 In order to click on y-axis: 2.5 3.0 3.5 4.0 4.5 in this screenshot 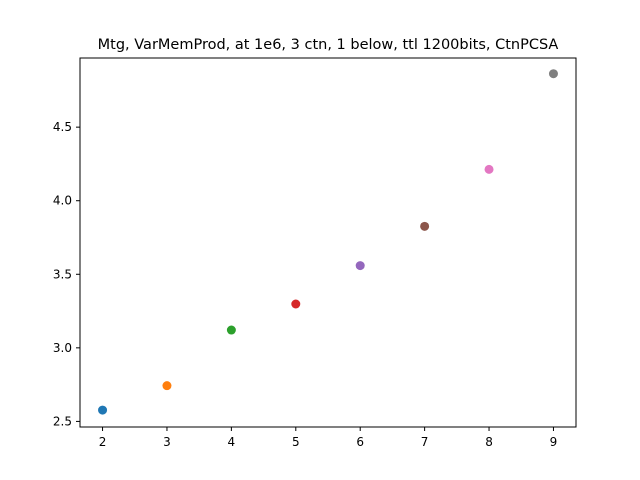, I will do `click(66, 274)`.